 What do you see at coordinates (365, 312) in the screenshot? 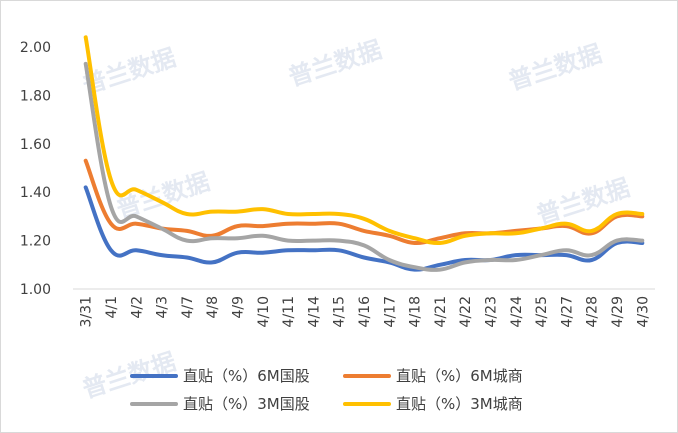
I see `x-tick-label: 4/16` at bounding box center [365, 312].